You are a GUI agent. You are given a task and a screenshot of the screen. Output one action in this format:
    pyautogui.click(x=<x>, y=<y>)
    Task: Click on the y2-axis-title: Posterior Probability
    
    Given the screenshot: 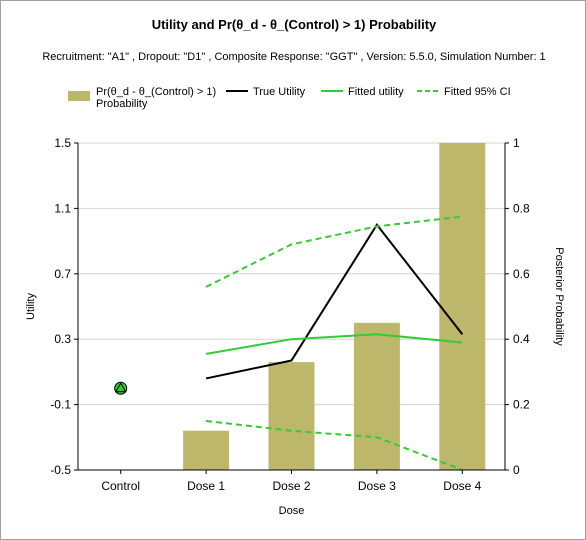 What is the action you would take?
    pyautogui.click(x=559, y=296)
    